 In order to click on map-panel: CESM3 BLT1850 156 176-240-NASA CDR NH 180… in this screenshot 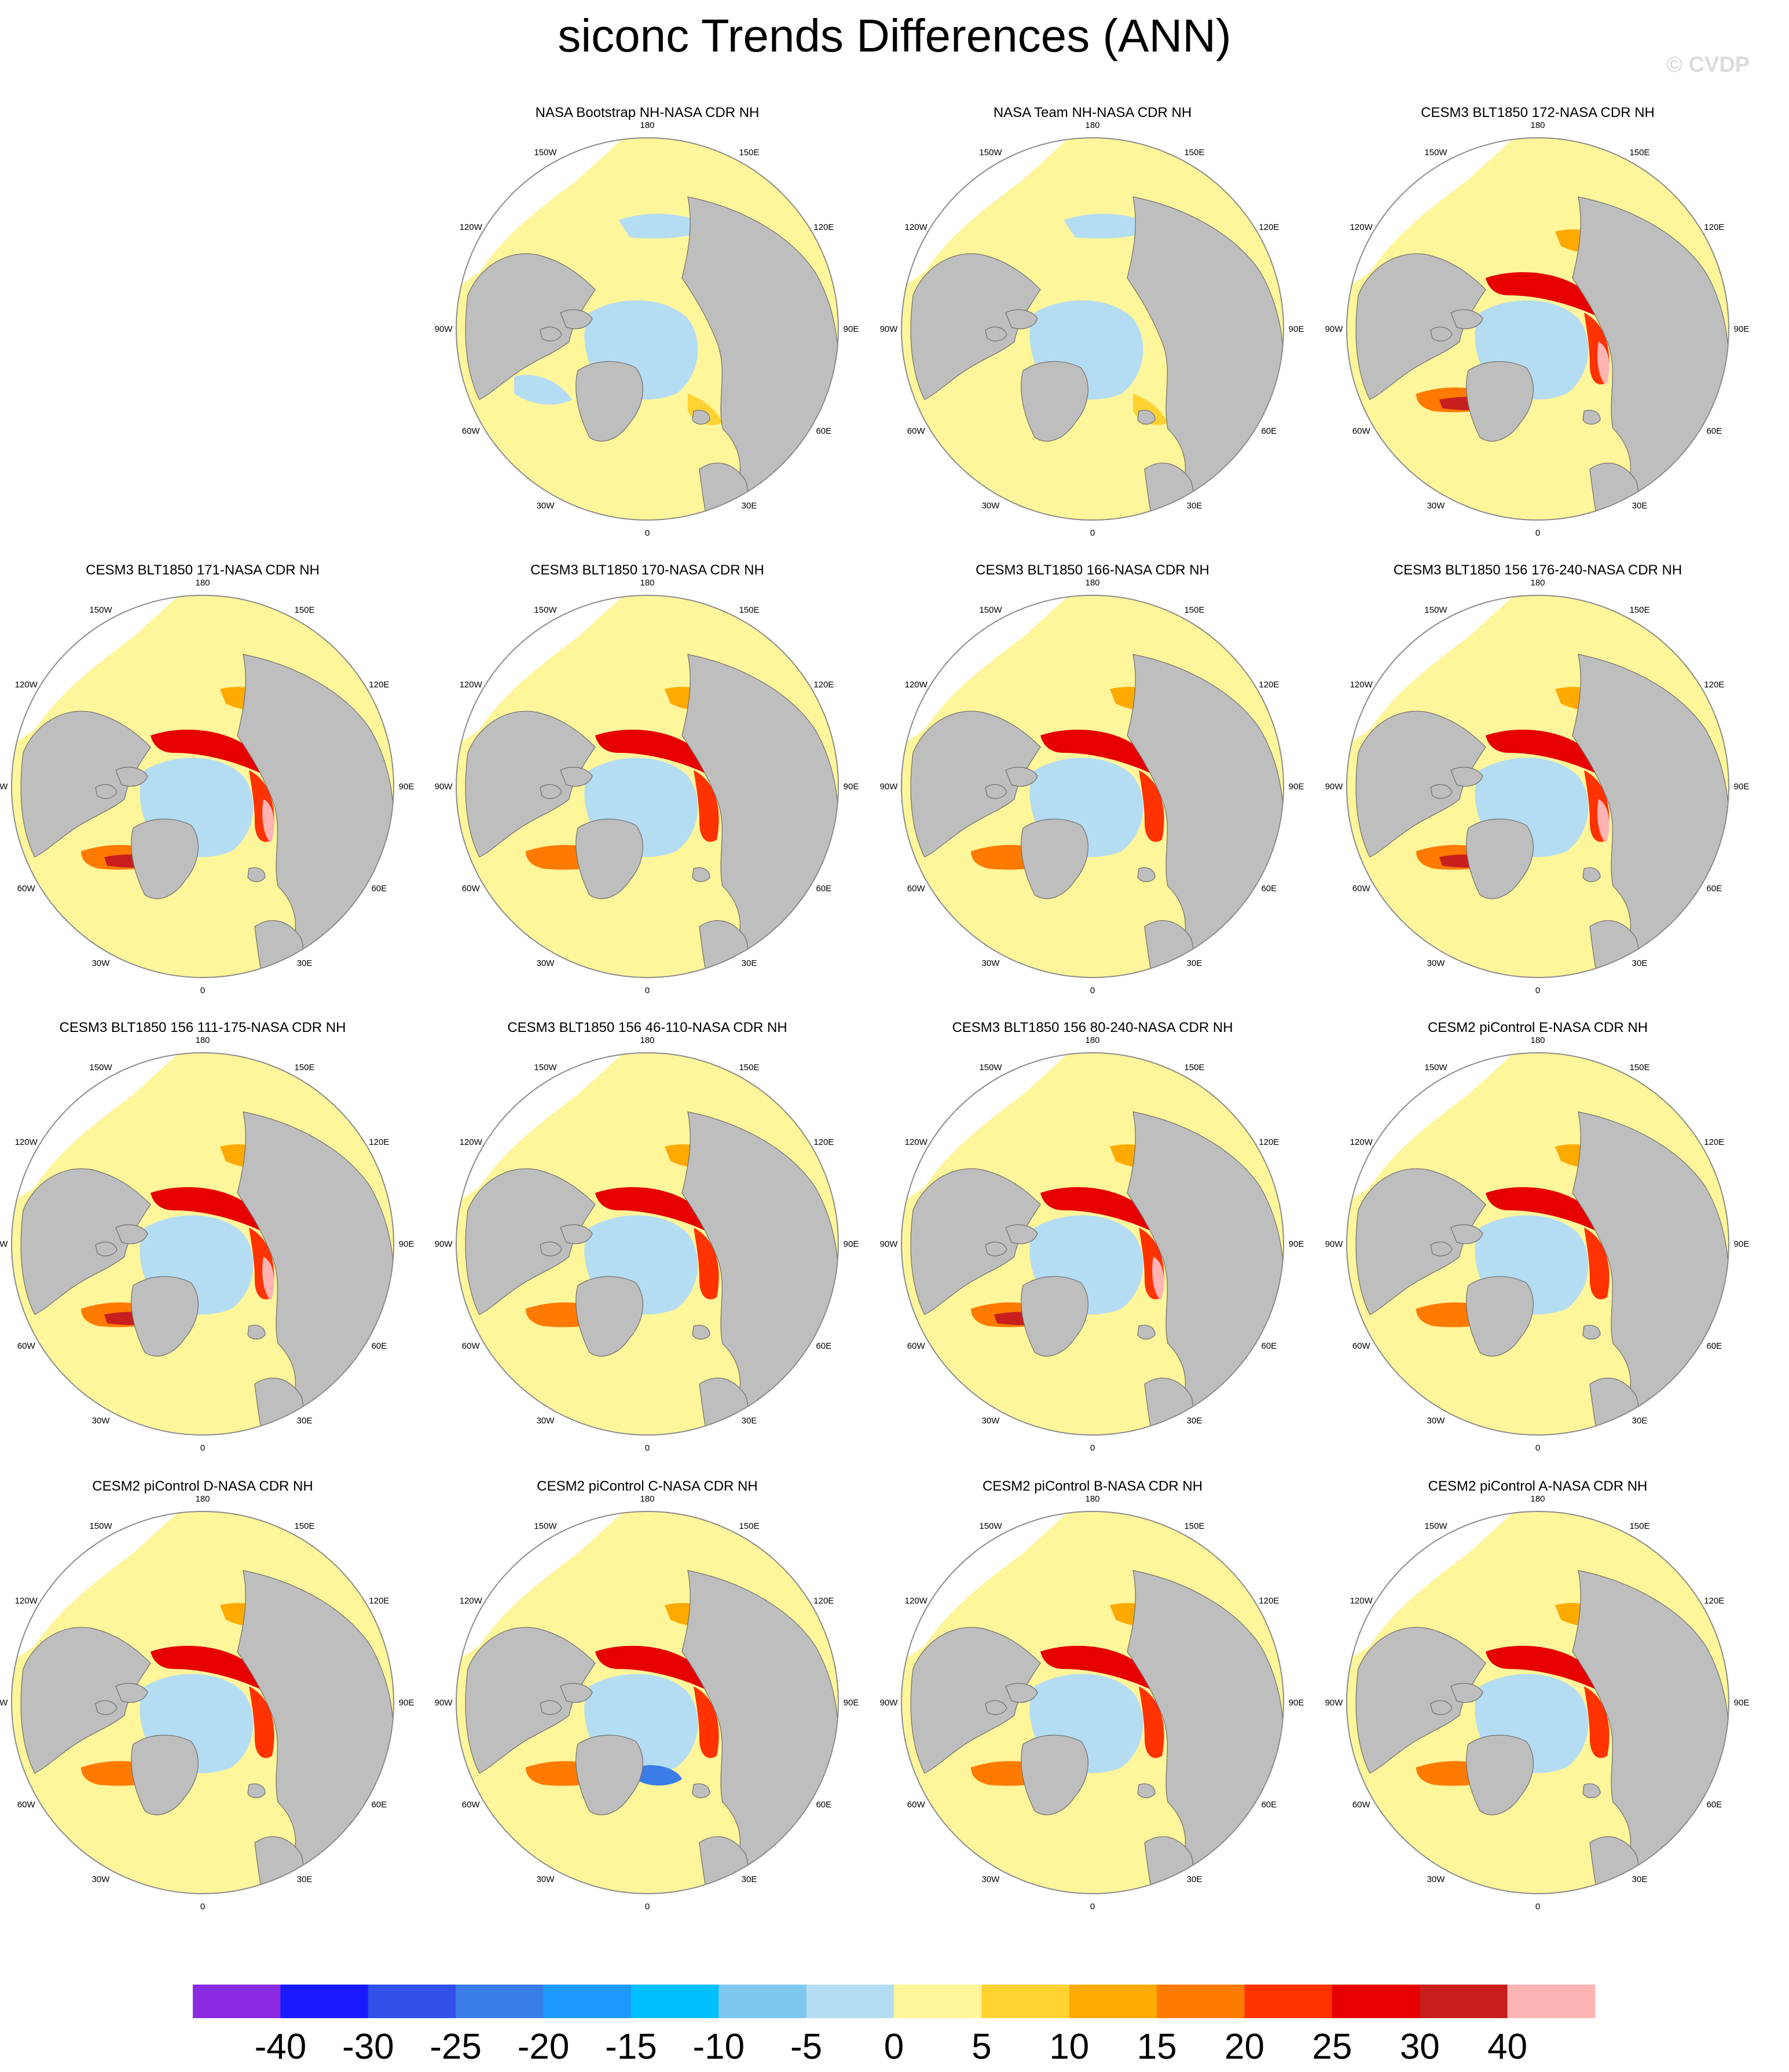, I will do `click(1537, 778)`.